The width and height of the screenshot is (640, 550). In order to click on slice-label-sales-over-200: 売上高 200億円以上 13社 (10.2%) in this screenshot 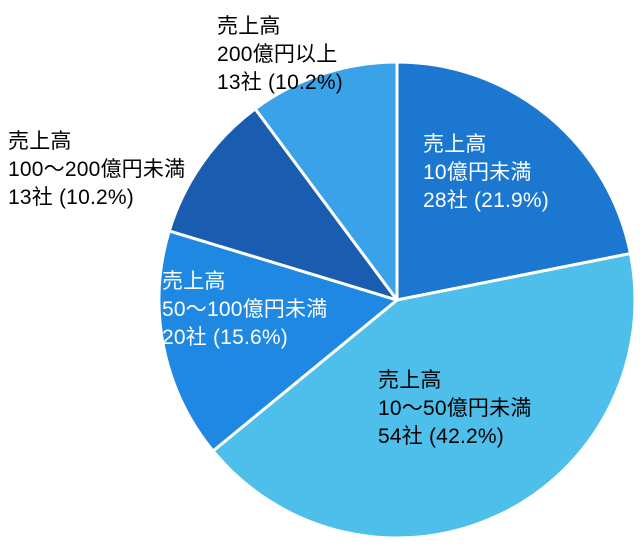, I will do `click(280, 55)`.